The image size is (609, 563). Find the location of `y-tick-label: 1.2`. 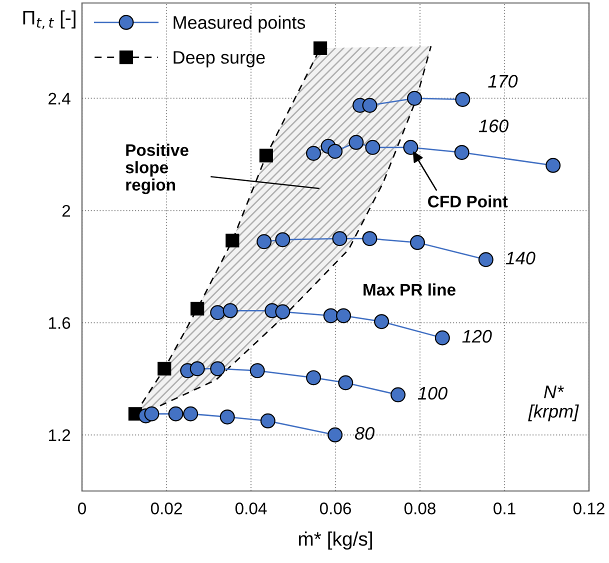

y-tick-label: 1.2 is located at coordinates (59, 435).